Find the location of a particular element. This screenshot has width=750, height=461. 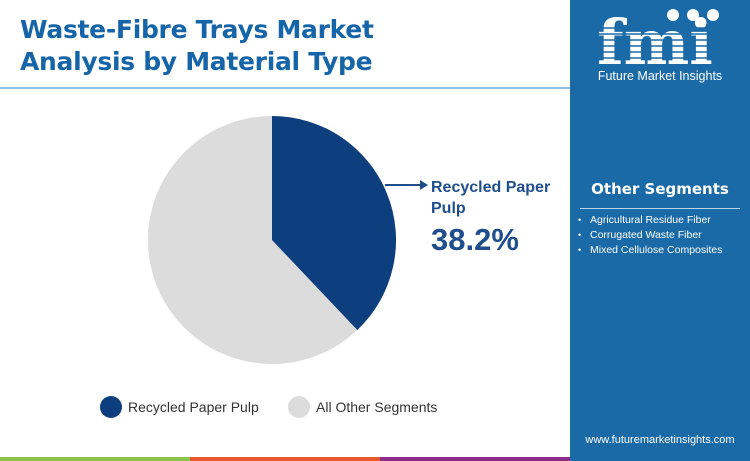

other-segments-title: Other Segments is located at coordinates (660, 189).